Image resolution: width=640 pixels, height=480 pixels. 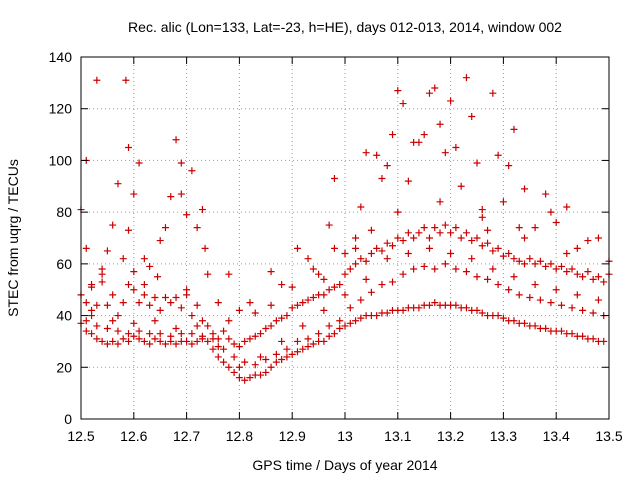 I want to click on y-tick-label: 120, so click(x=61, y=109).